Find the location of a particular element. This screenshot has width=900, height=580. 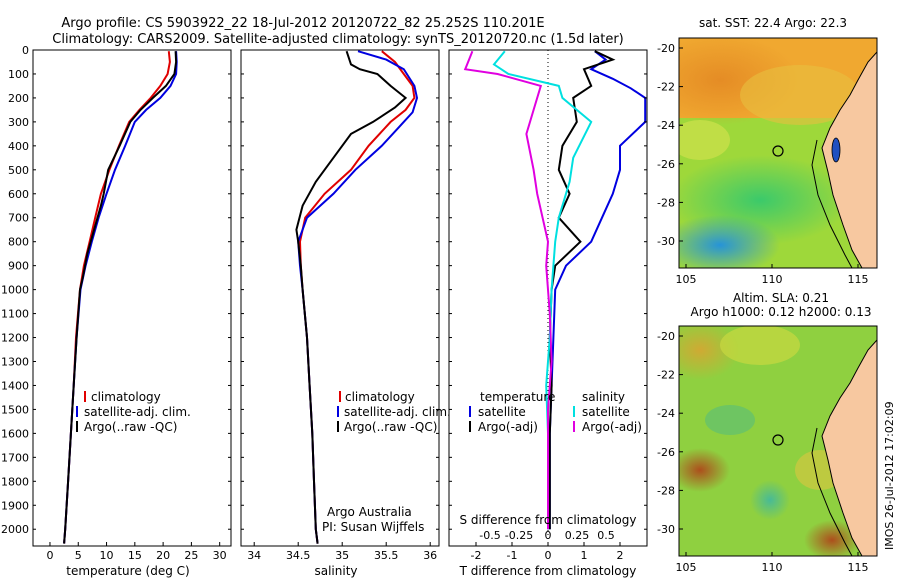

map-sla-title-1: Altim. SLA: 0.21 is located at coordinates (781, 298).